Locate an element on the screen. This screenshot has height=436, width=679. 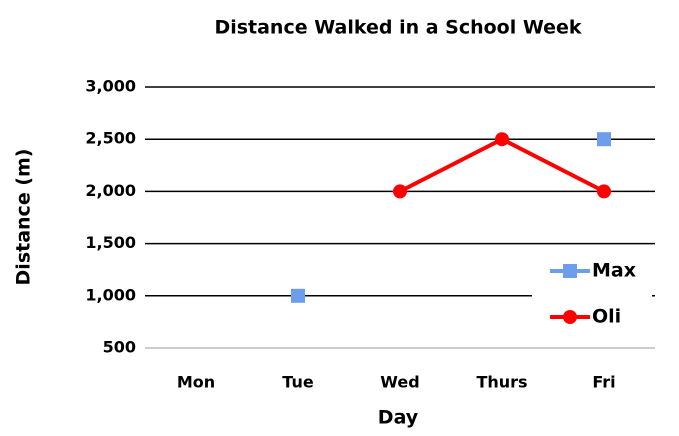
x-tick-label: Mon is located at coordinates (196, 382).